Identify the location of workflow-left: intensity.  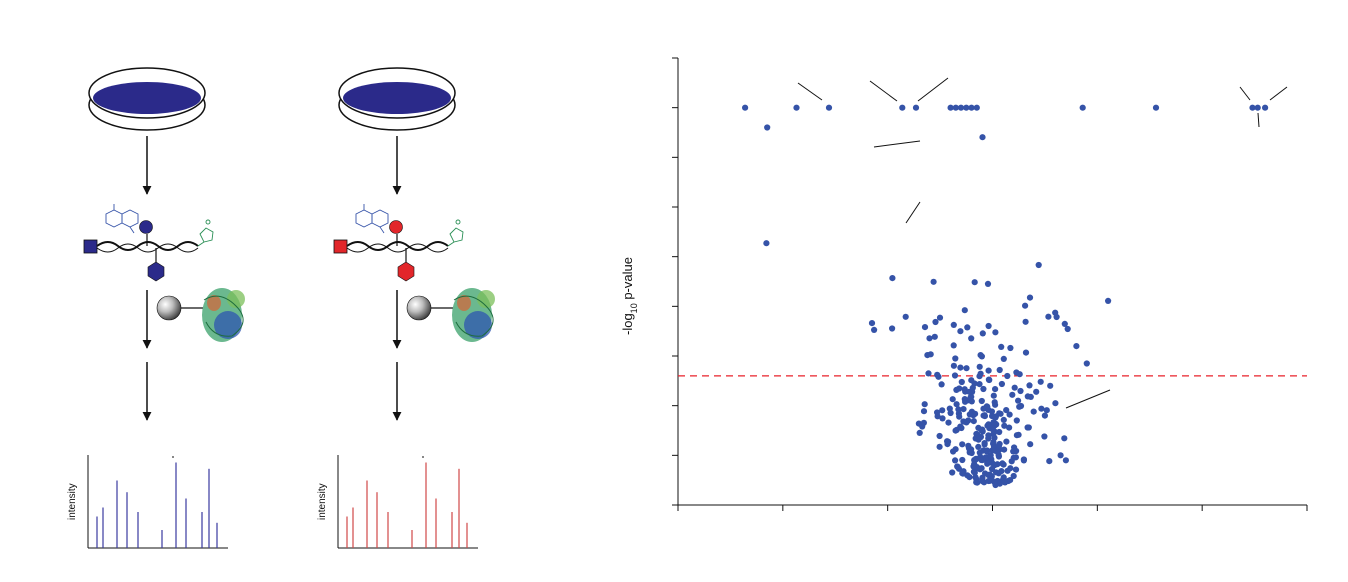
(156, 308).